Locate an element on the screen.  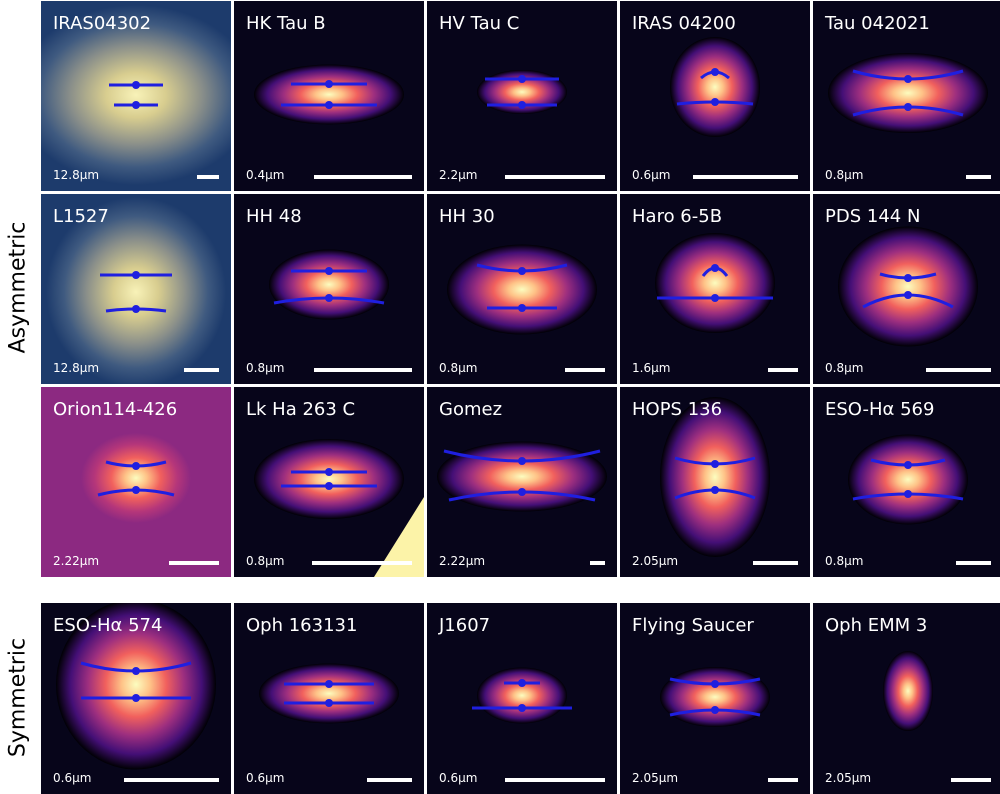
group-label: Symmetric is located at coordinates (18, 697).